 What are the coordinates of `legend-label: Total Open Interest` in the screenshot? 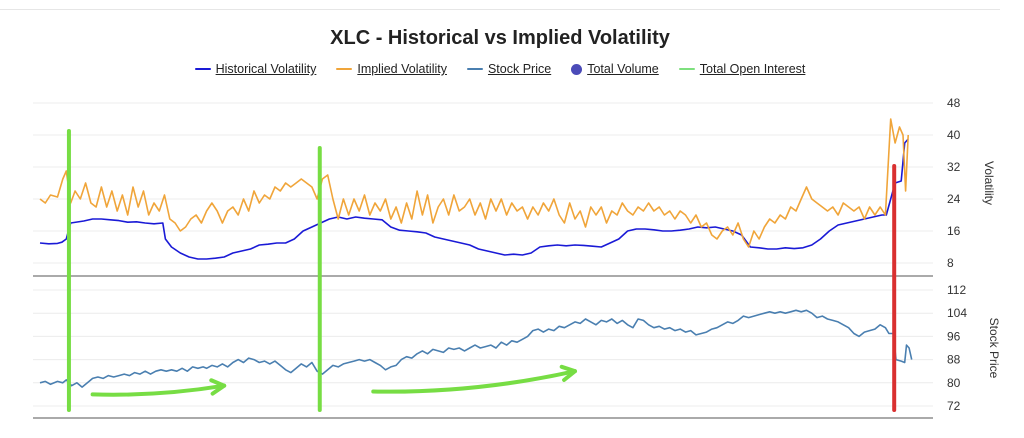 It's located at (752, 69).